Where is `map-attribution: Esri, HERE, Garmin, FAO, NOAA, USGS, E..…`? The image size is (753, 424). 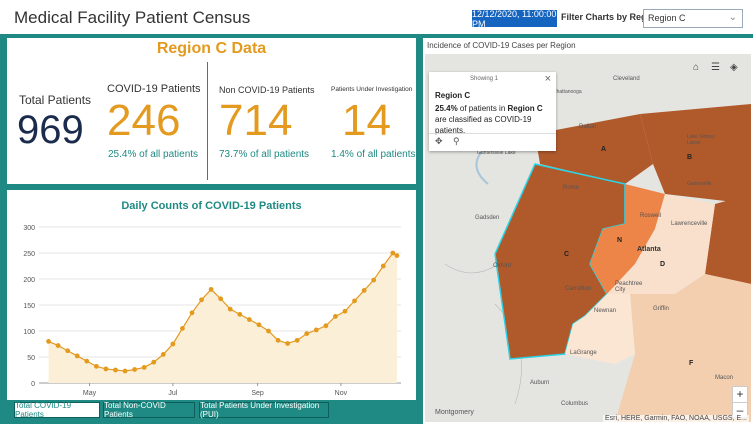
map-attribution: Esri, HERE, Garmin, FAO, NOAA, USGS, E..… is located at coordinates (676, 418).